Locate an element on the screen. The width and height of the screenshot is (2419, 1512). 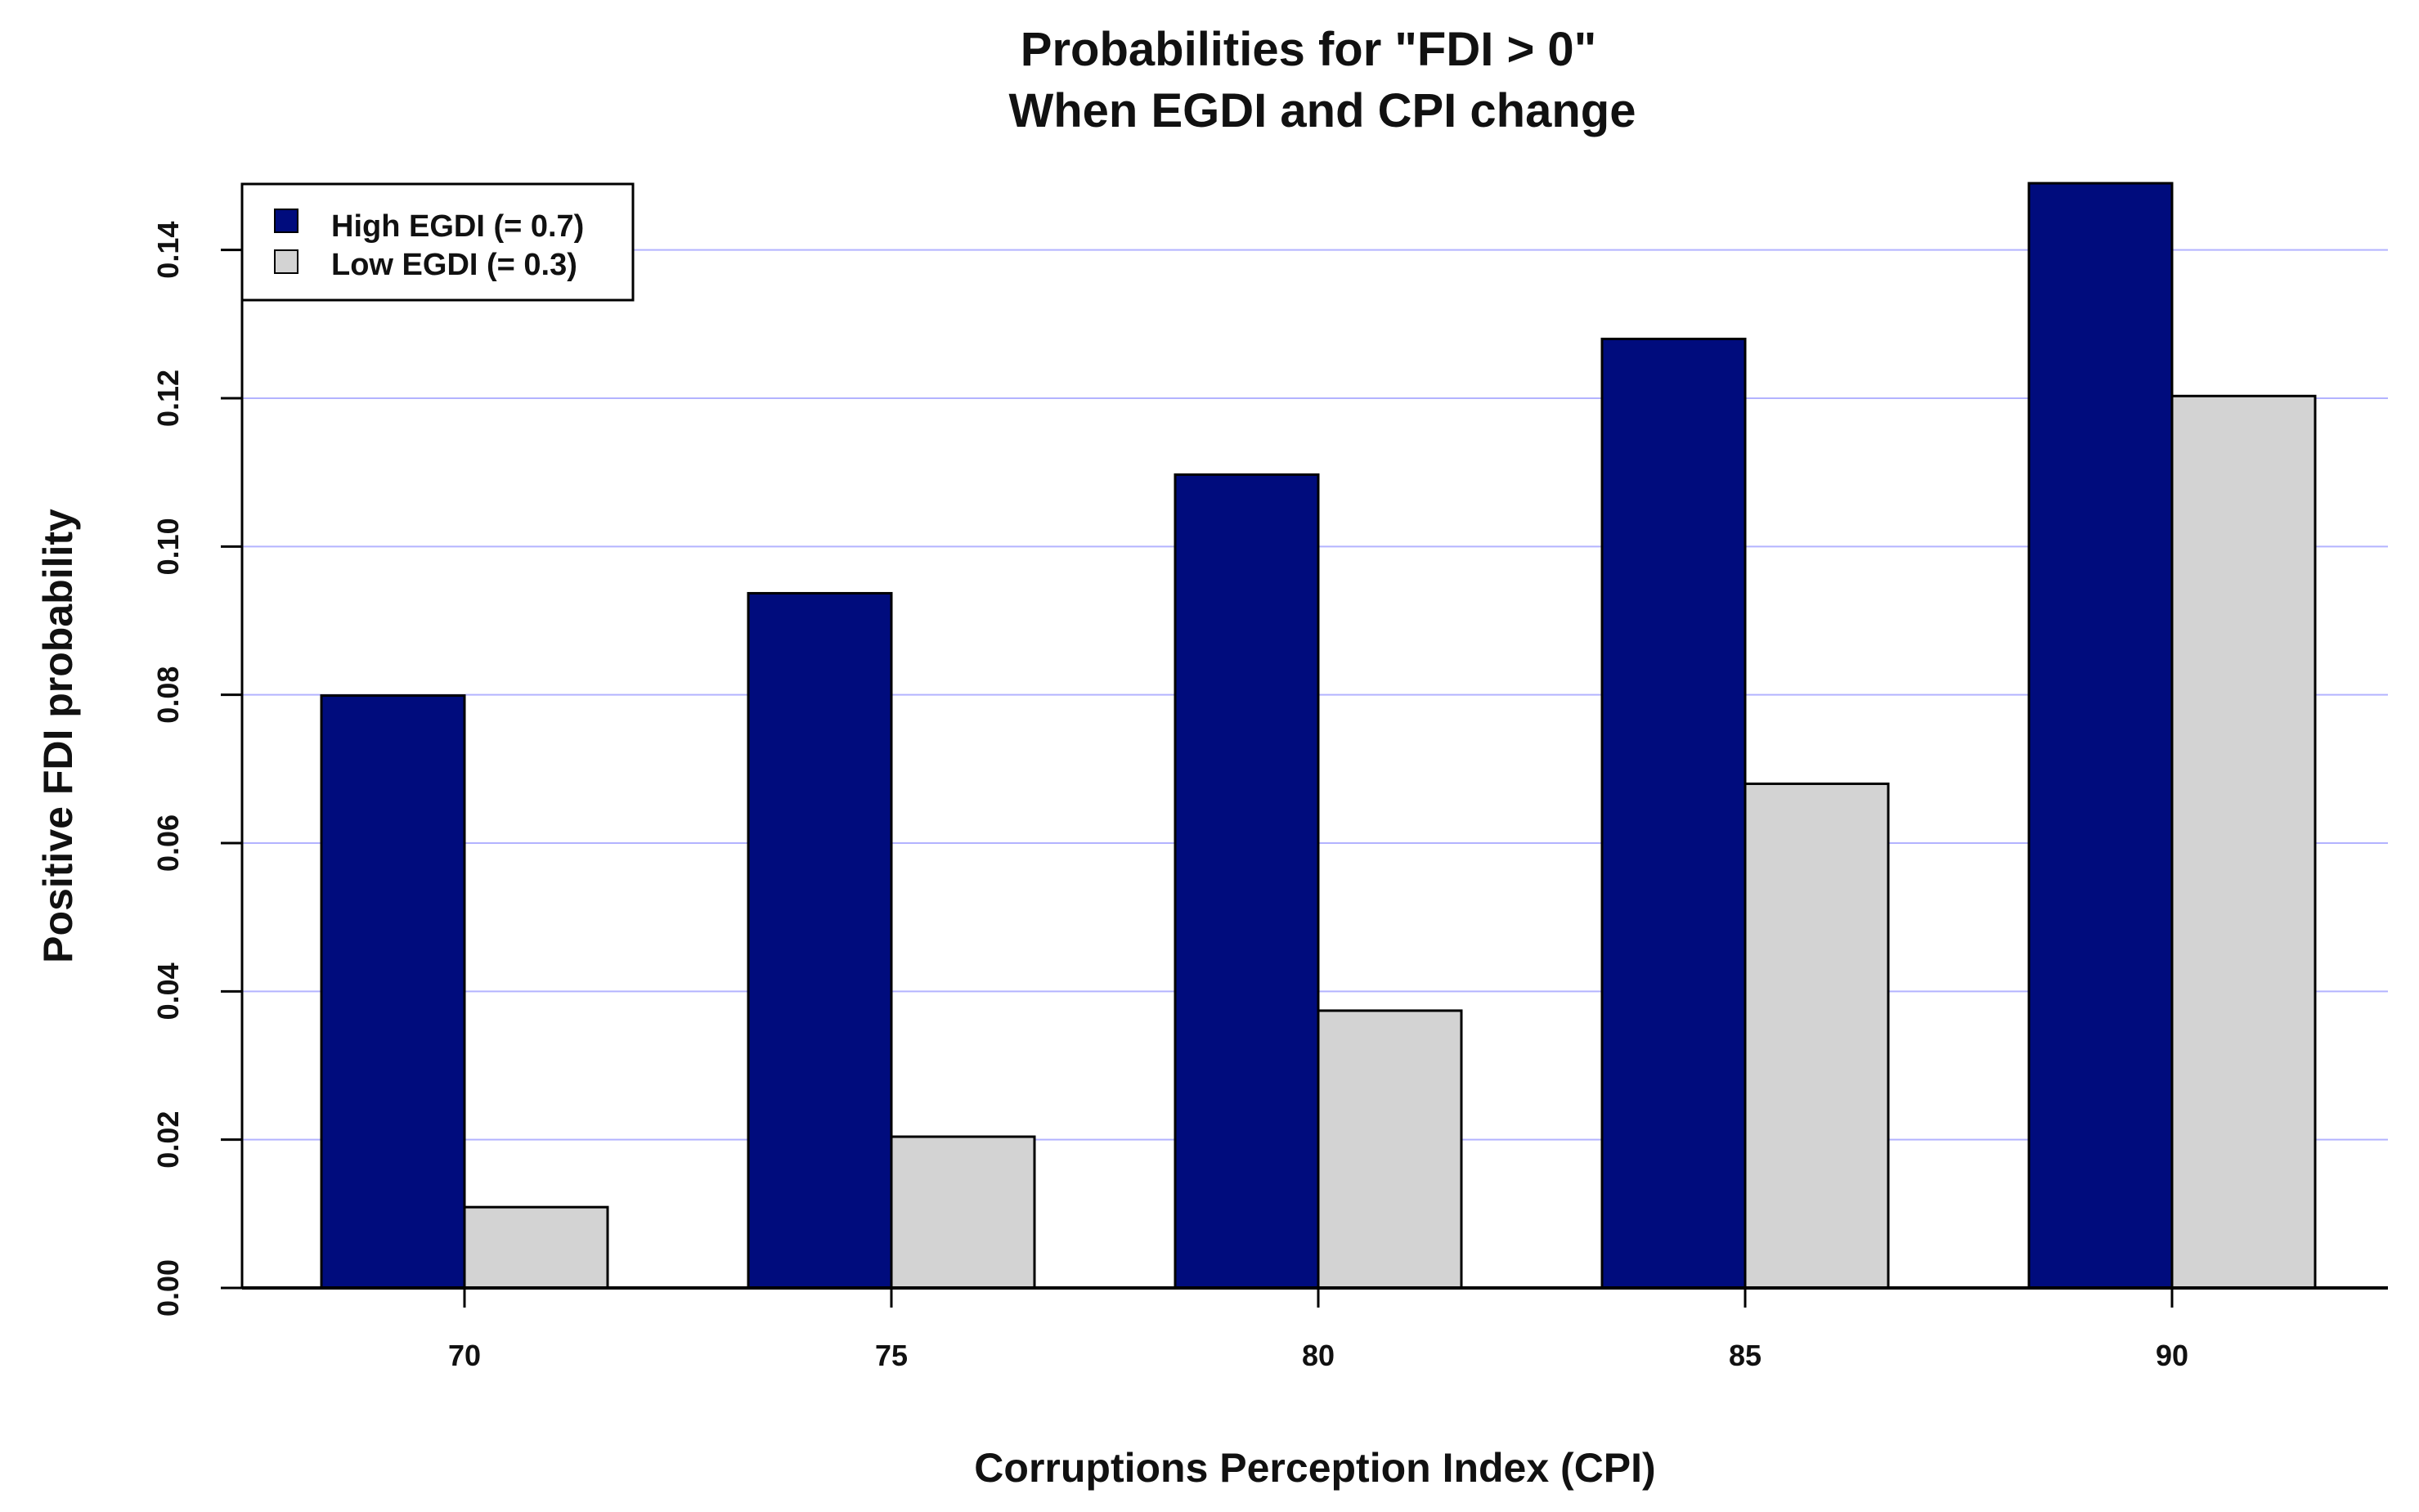
legend-label-low-egdi: Low EGDI (= 0.3) is located at coordinates (454, 265).